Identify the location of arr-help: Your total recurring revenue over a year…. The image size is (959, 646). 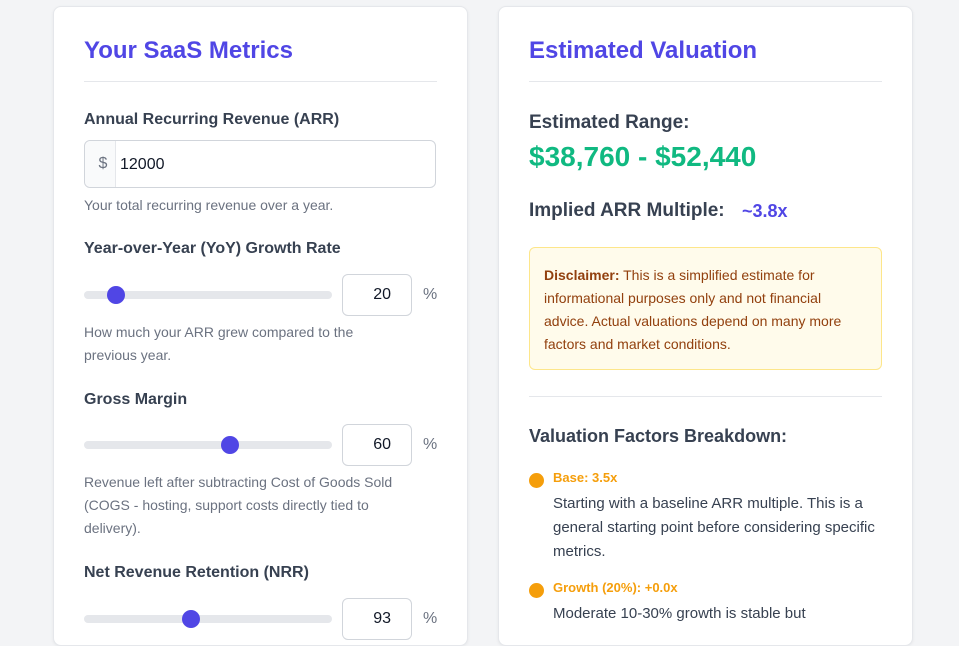
(209, 205).